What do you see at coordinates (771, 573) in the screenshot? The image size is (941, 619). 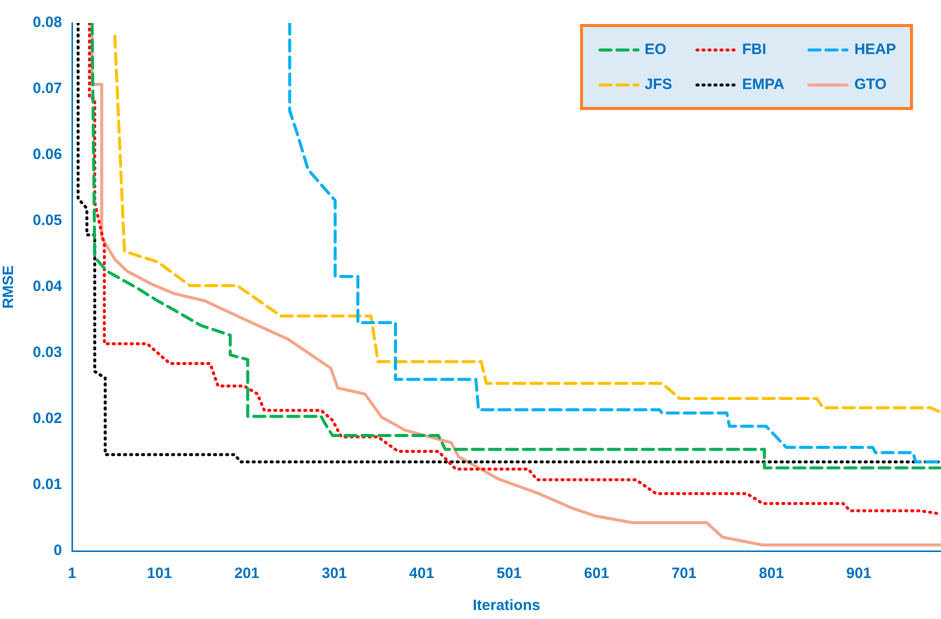 I see `x-tick-label: 801` at bounding box center [771, 573].